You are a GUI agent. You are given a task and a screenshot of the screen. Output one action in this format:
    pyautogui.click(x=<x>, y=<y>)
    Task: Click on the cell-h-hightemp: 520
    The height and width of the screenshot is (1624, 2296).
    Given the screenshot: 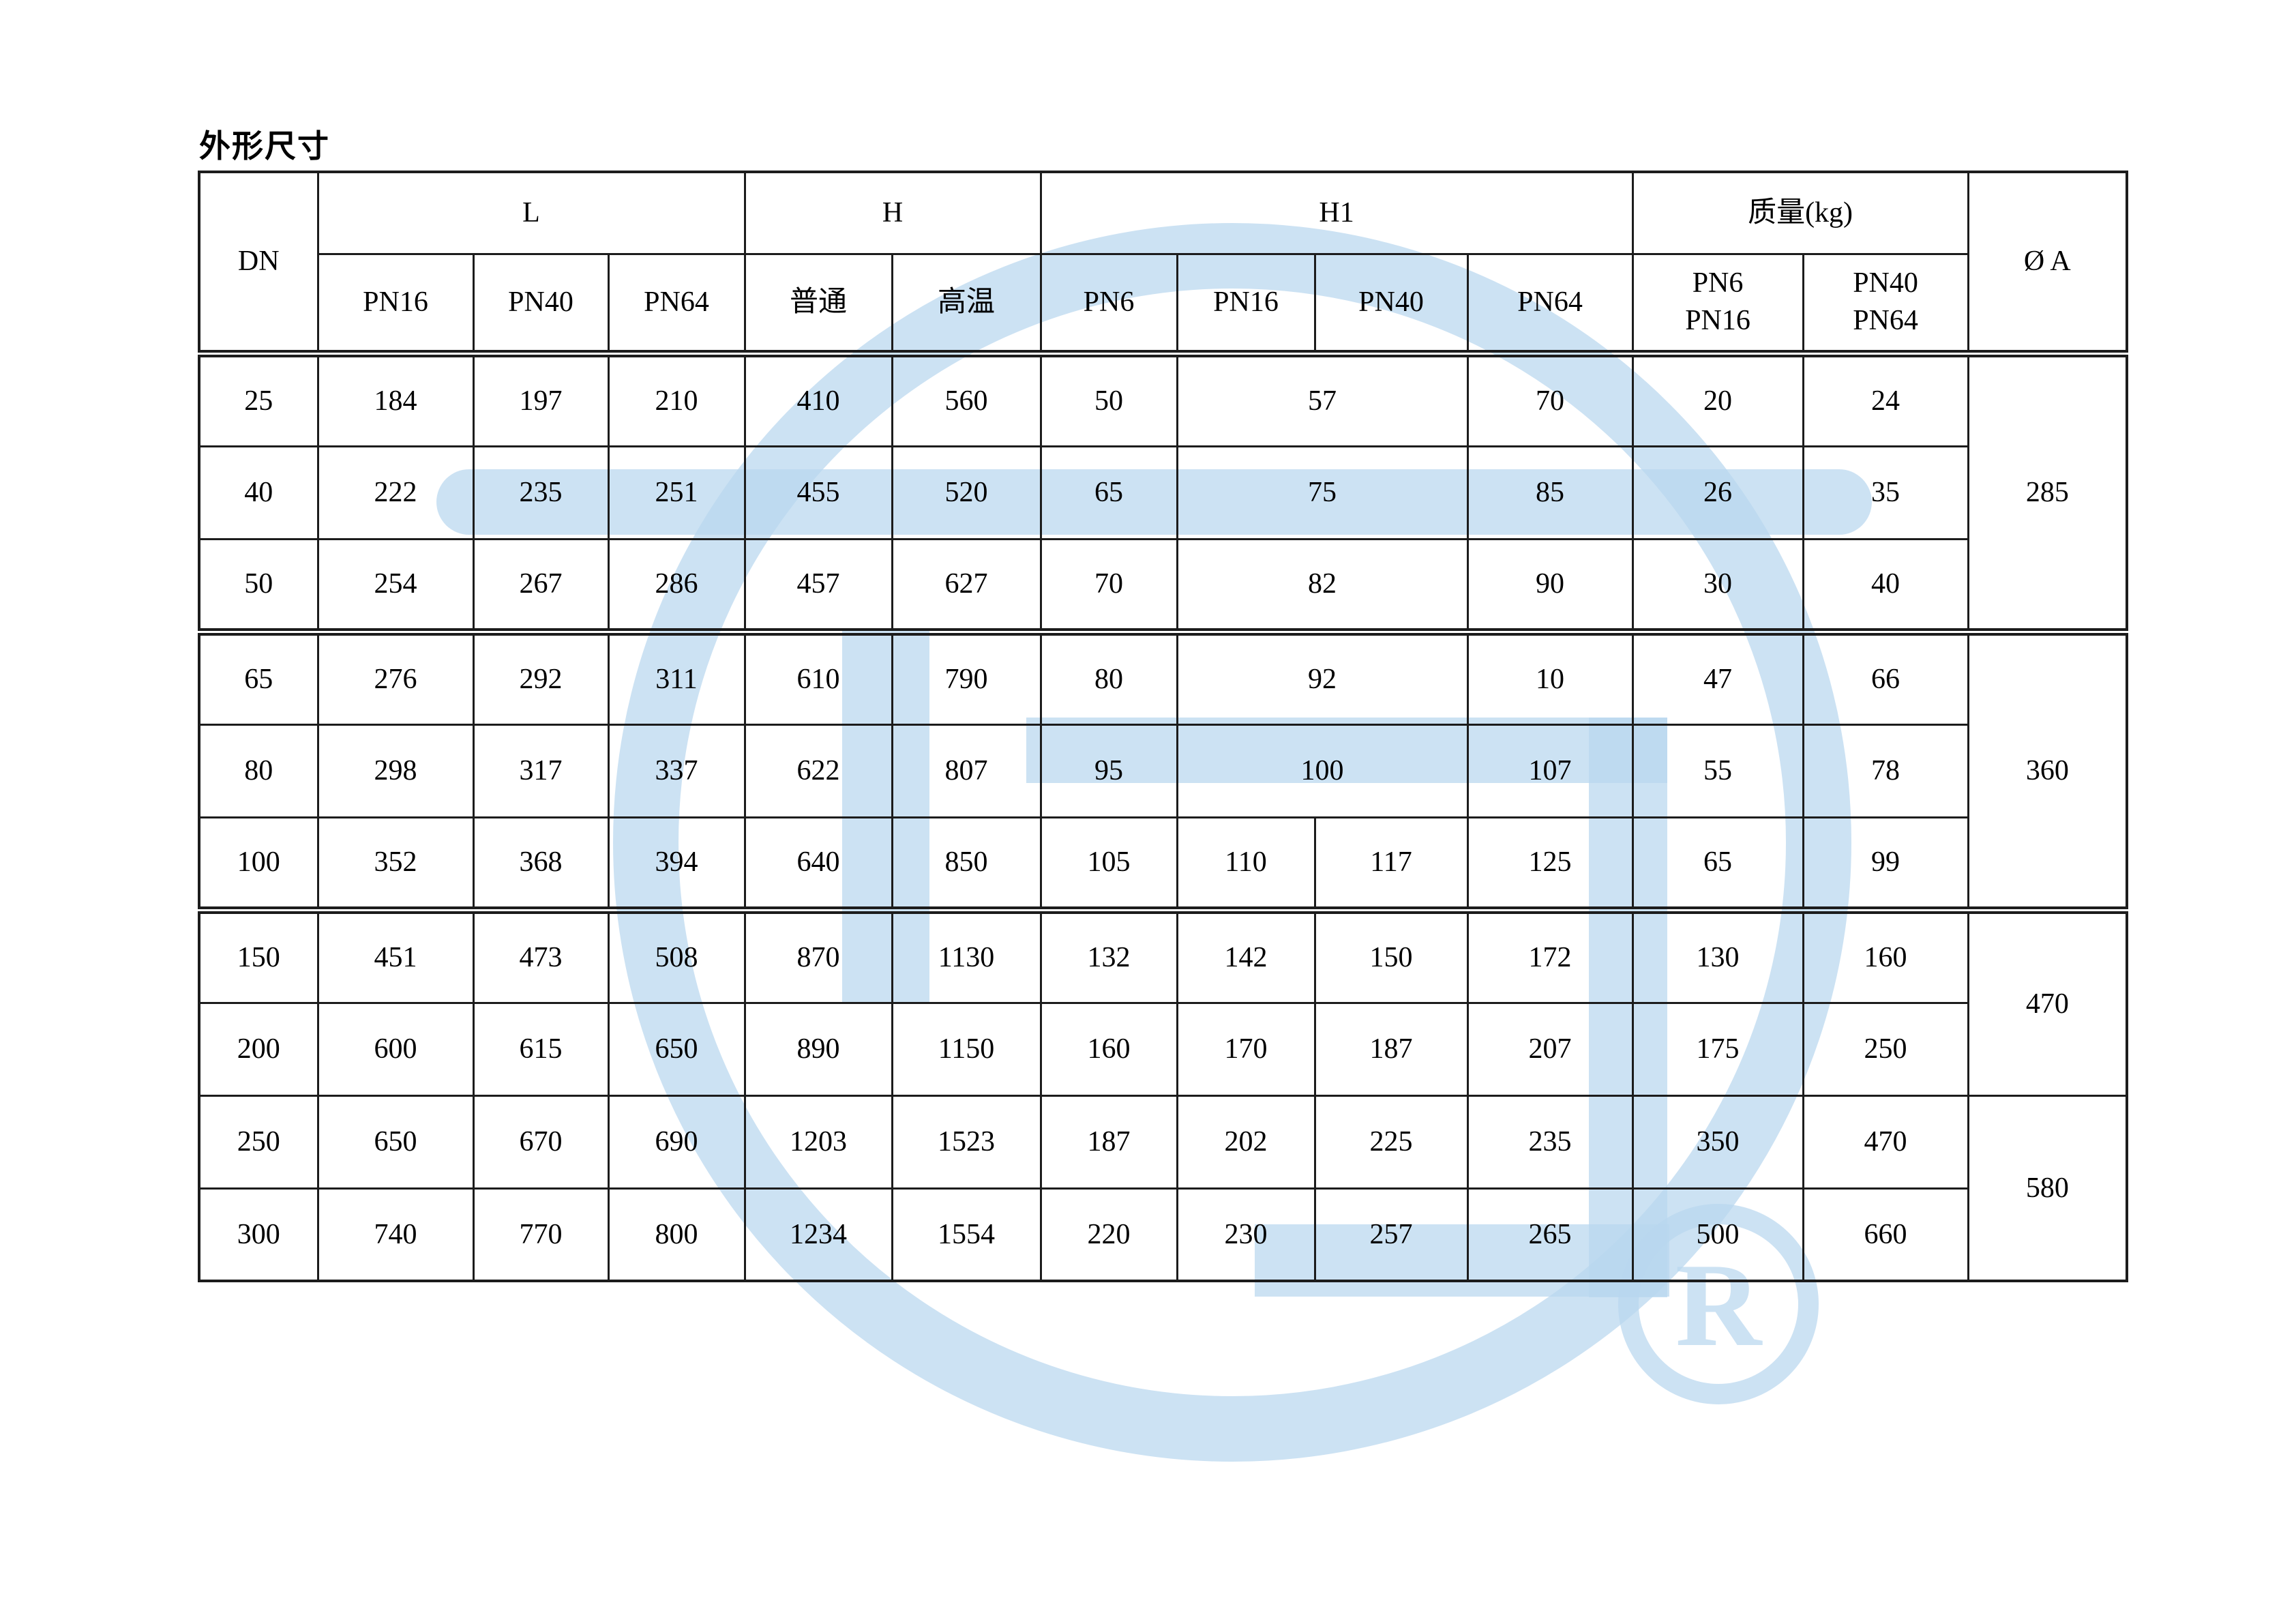 What is the action you would take?
    pyautogui.click(x=966, y=492)
    